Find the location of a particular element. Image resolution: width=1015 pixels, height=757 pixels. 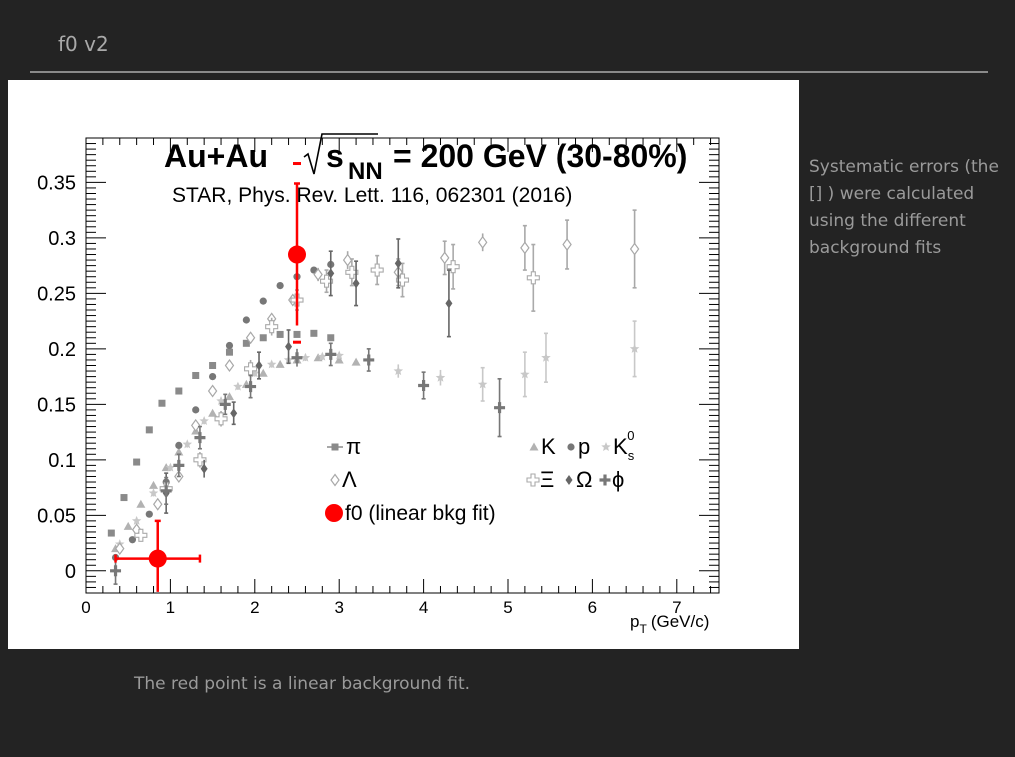

legend-label: Ω is located at coordinates (584, 479).